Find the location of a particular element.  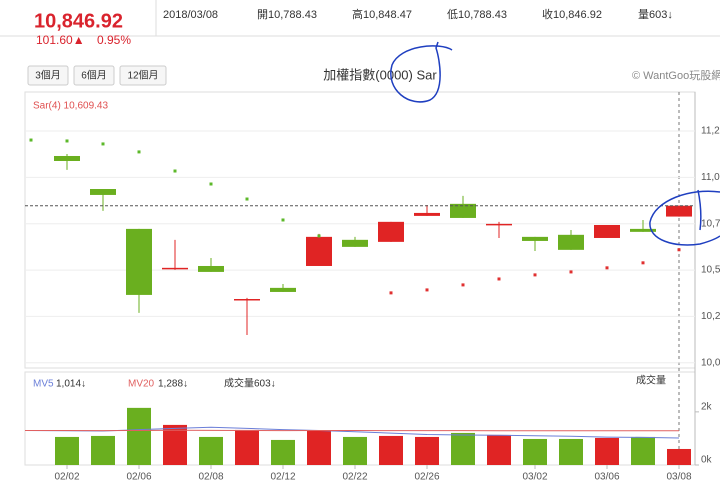

volume-last: 成交量603↓ is located at coordinates (250, 383).